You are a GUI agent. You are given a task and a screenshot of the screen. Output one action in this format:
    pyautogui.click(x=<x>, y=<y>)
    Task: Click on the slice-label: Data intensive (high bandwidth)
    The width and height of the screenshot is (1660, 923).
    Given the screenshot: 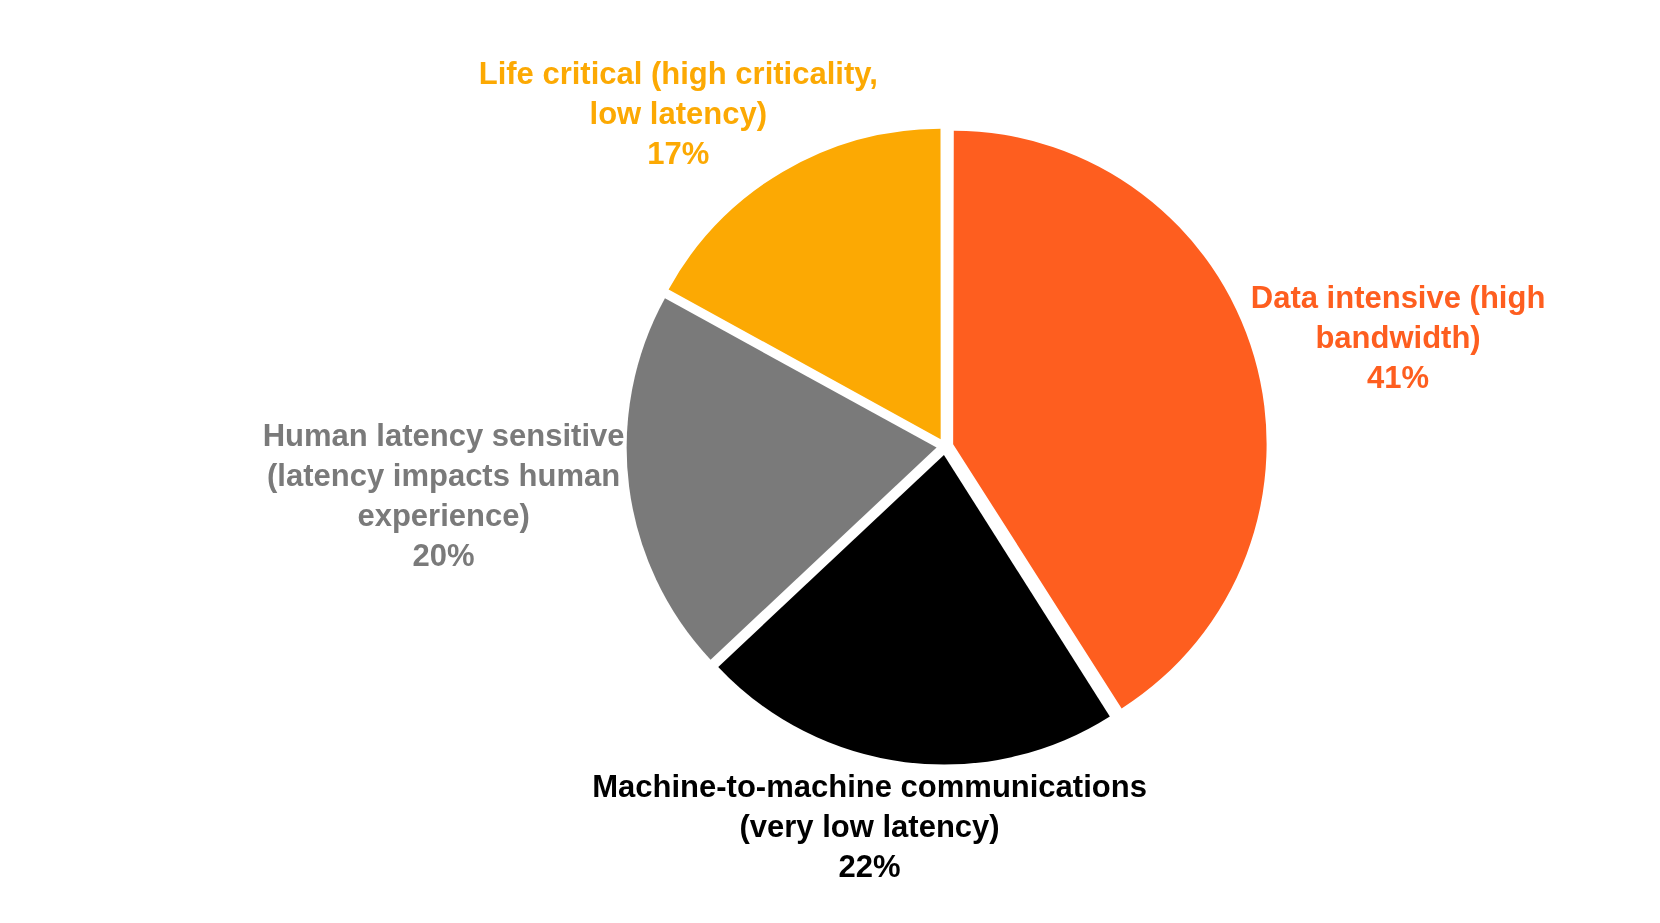 What is the action you would take?
    pyautogui.click(x=1398, y=317)
    